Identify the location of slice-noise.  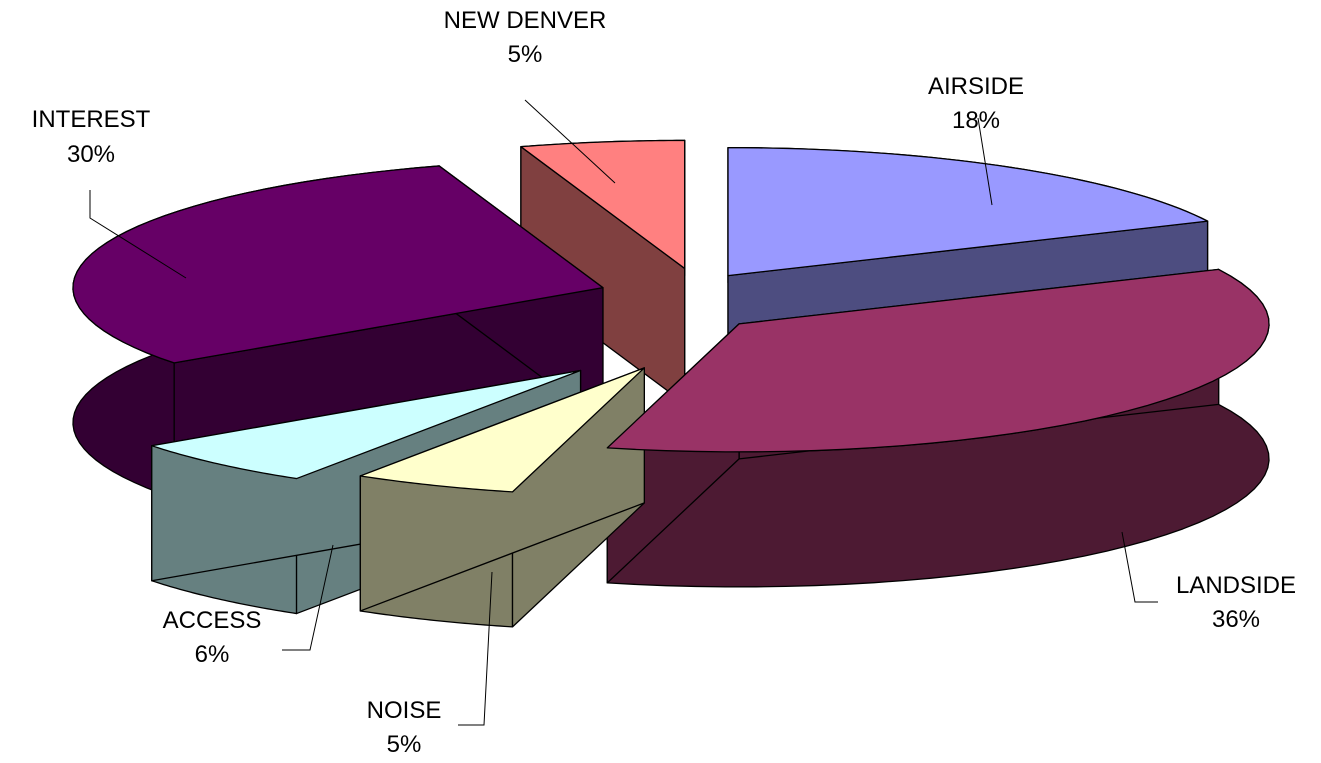
(502, 430).